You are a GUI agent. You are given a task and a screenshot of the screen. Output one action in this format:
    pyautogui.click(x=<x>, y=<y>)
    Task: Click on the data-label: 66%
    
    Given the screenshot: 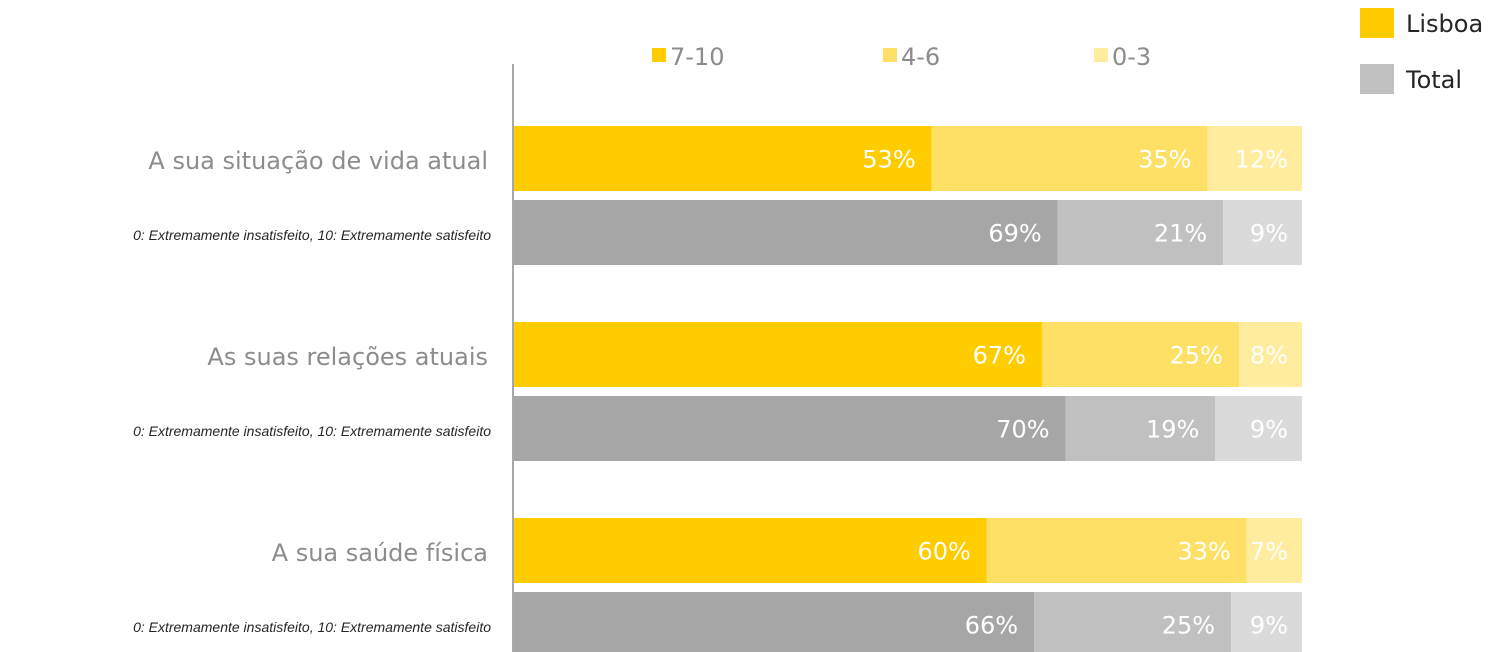 What is the action you would take?
    pyautogui.click(x=991, y=626)
    